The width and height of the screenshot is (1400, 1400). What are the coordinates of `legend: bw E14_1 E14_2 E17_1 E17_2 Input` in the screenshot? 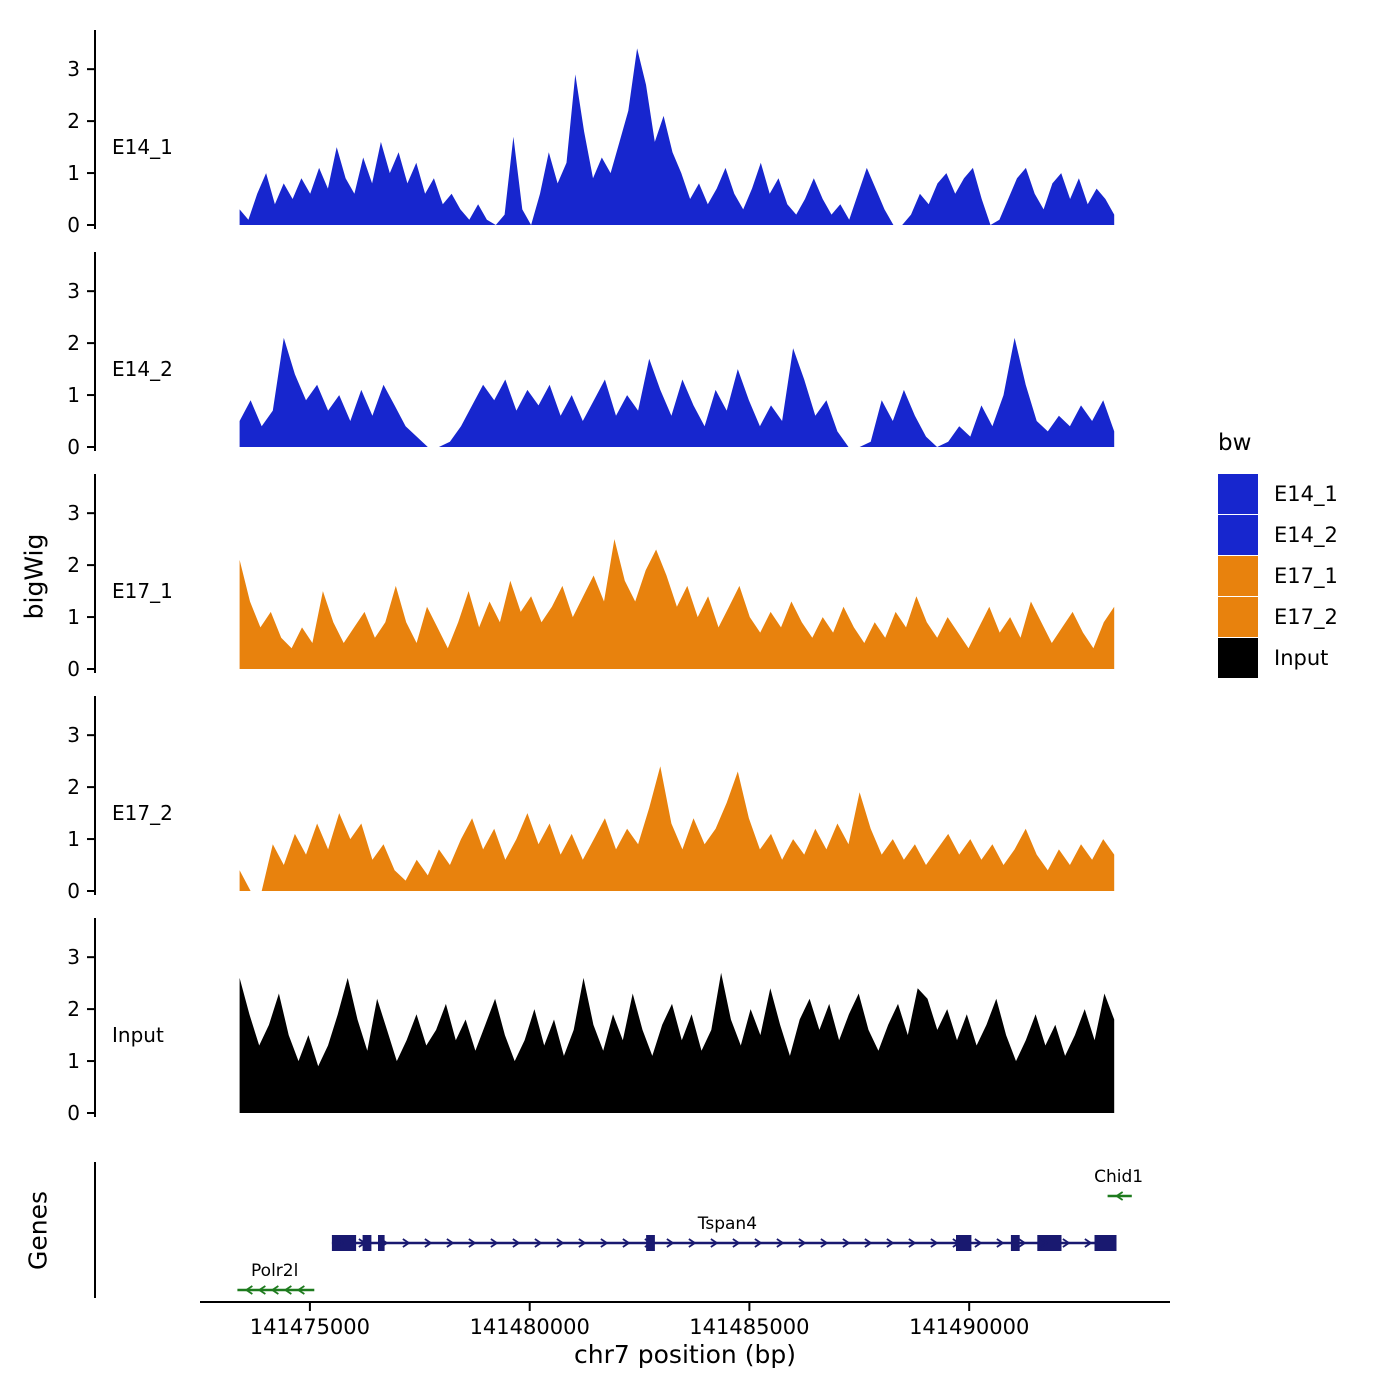 It's located at (1278, 554).